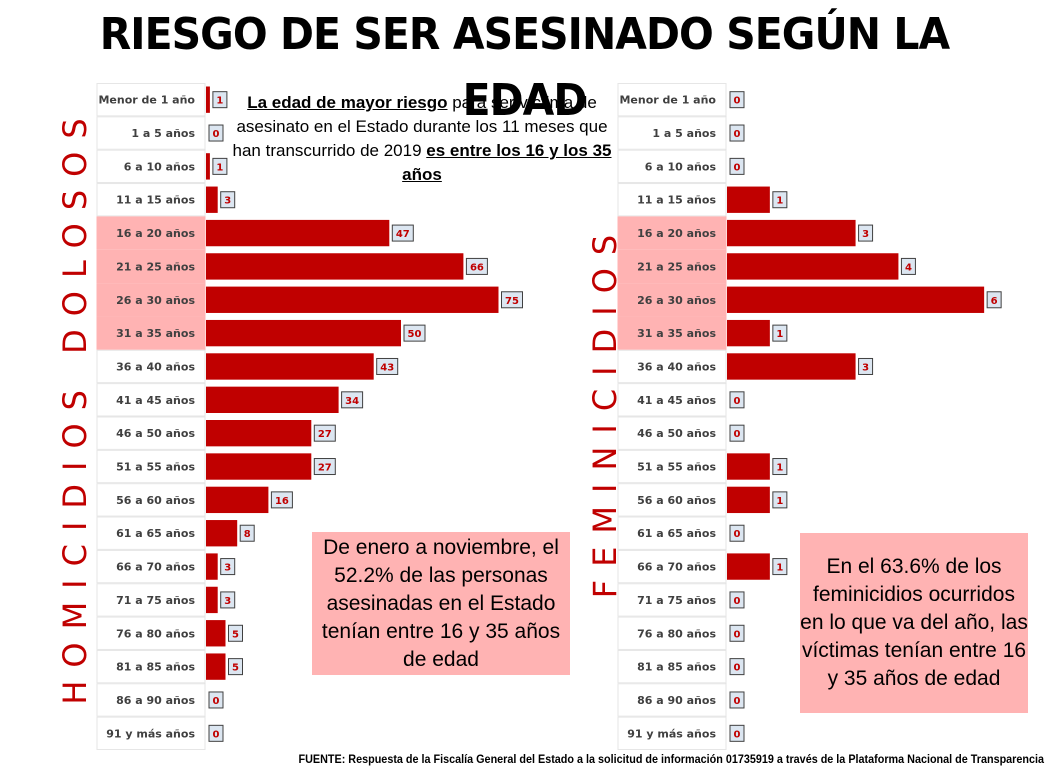  I want to click on category-label: 41 a 45 años, so click(676, 400).